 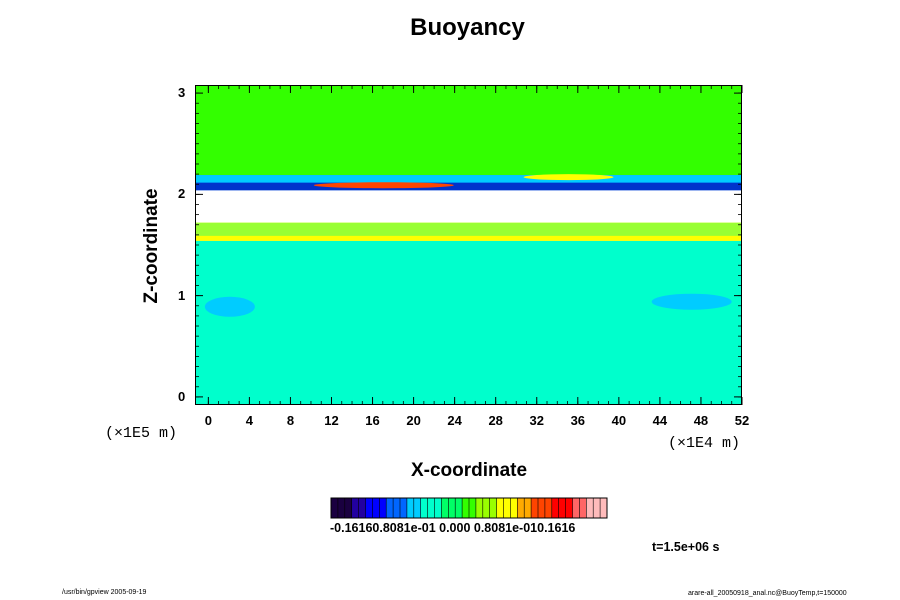 I want to click on x-tick-label: 40, so click(x=619, y=420).